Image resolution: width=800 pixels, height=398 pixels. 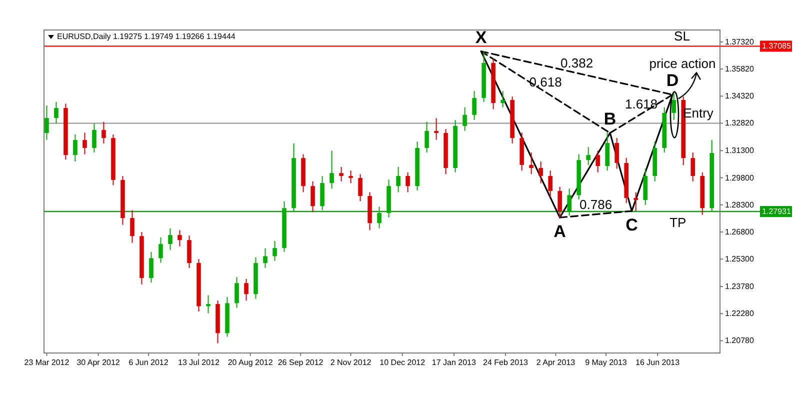 What do you see at coordinates (672, 80) in the screenshot?
I see `annotation: D` at bounding box center [672, 80].